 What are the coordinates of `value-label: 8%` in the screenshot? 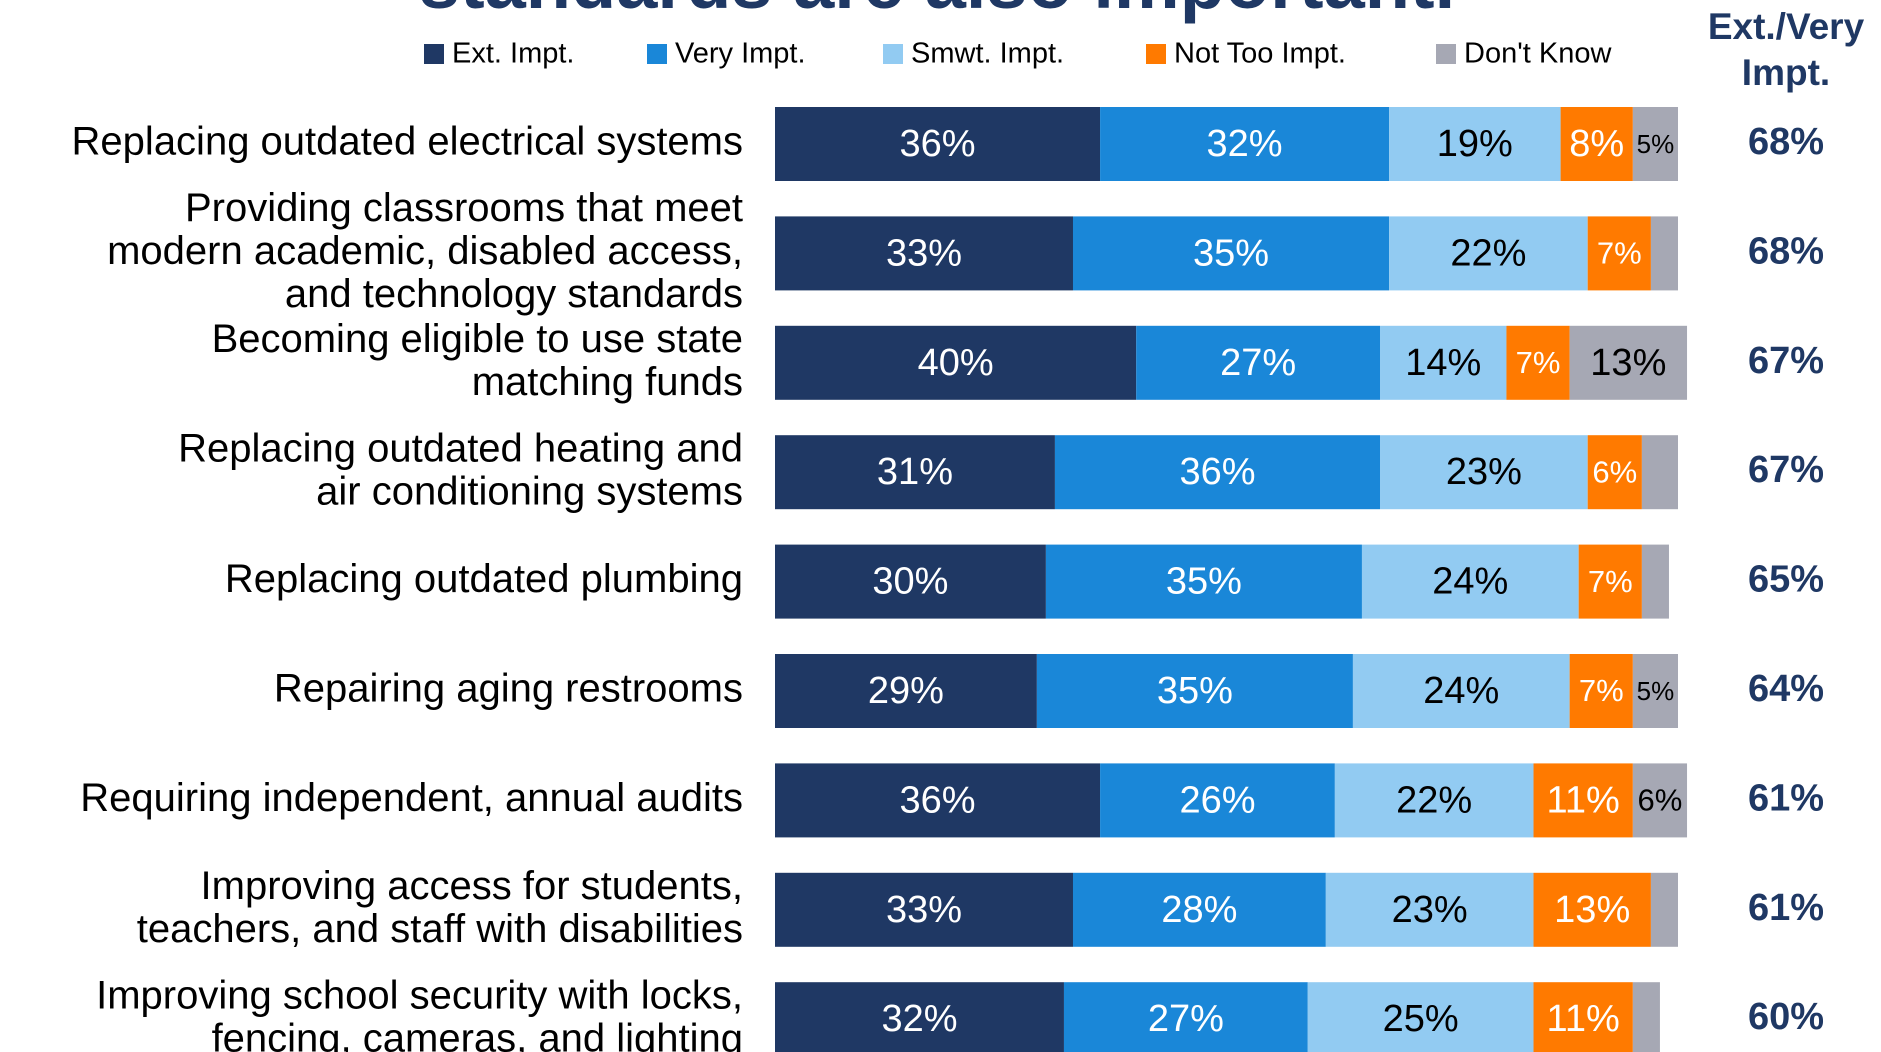 It's located at (1596, 144).